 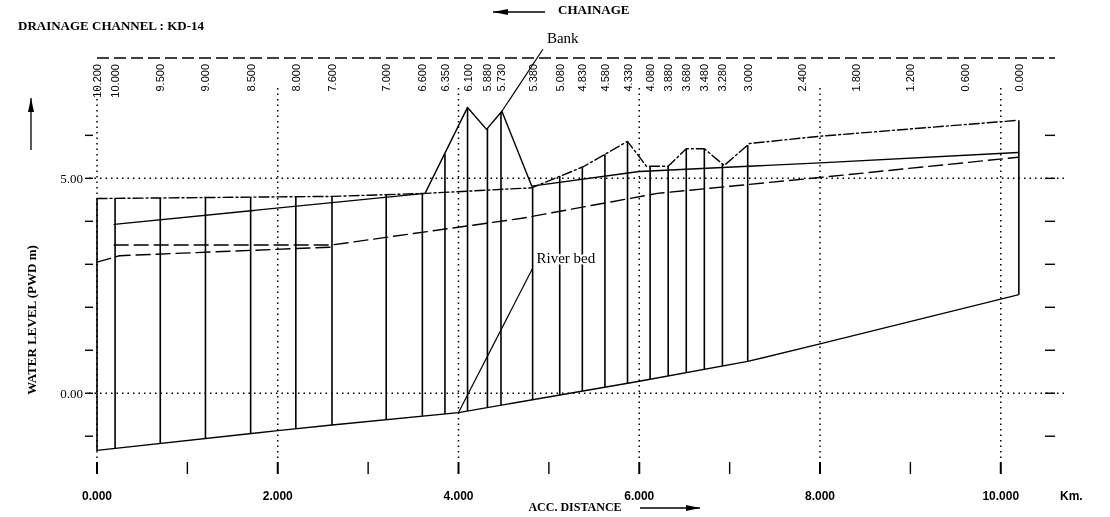 I want to click on x2-tick-label: 2.400, so click(x=801, y=78).